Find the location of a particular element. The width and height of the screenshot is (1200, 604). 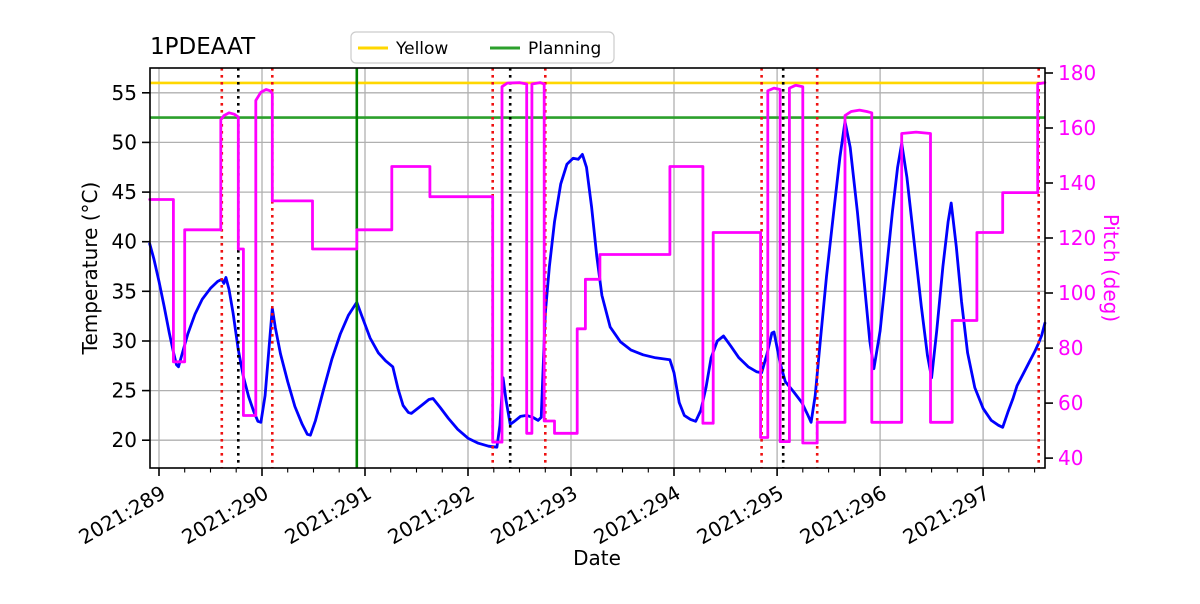

y-axis-label-right: Pitch (deg) is located at coordinates (1111, 268).